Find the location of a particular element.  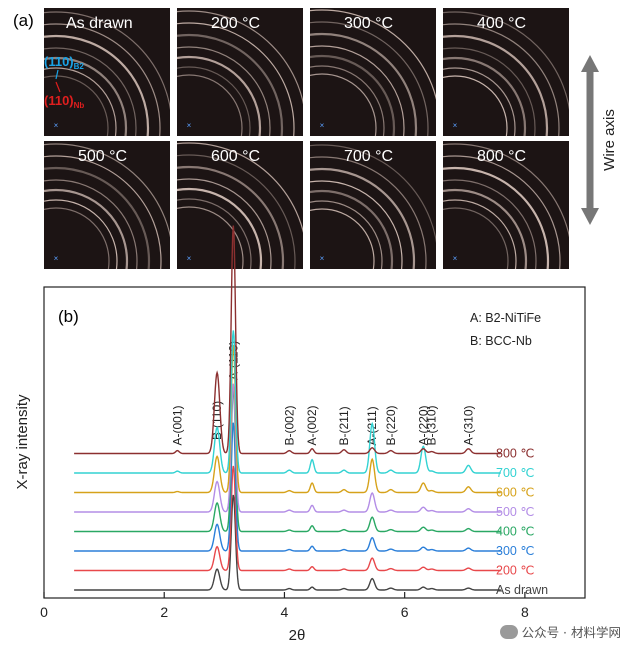

x-tick-label: 8 is located at coordinates (525, 612).